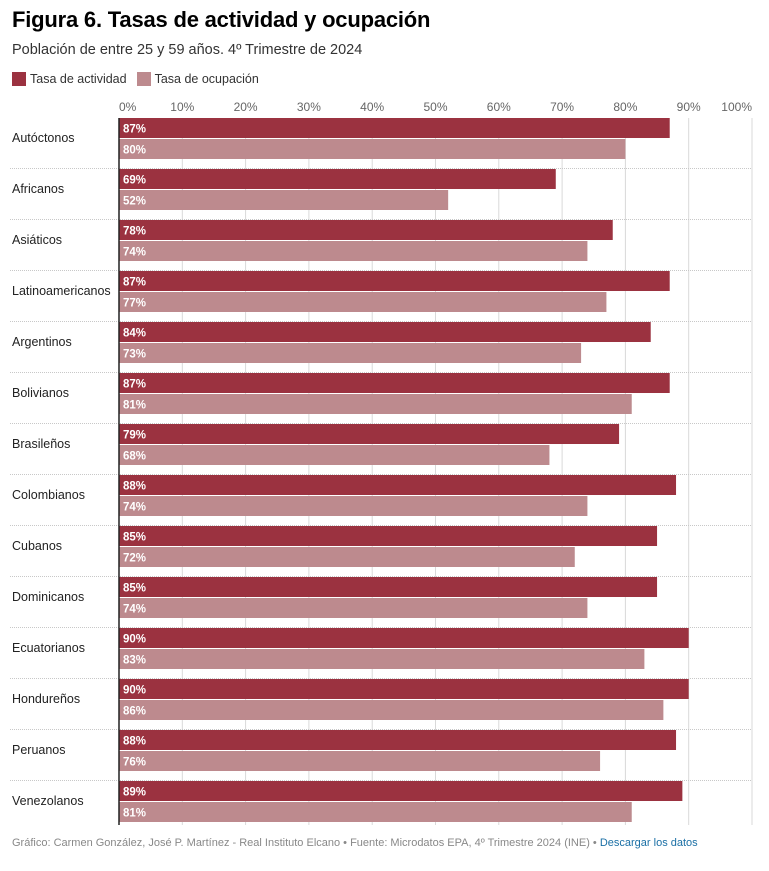 The height and width of the screenshot is (871, 769). Describe the element at coordinates (134, 202) in the screenshot. I see `data-label: 52%` at that location.